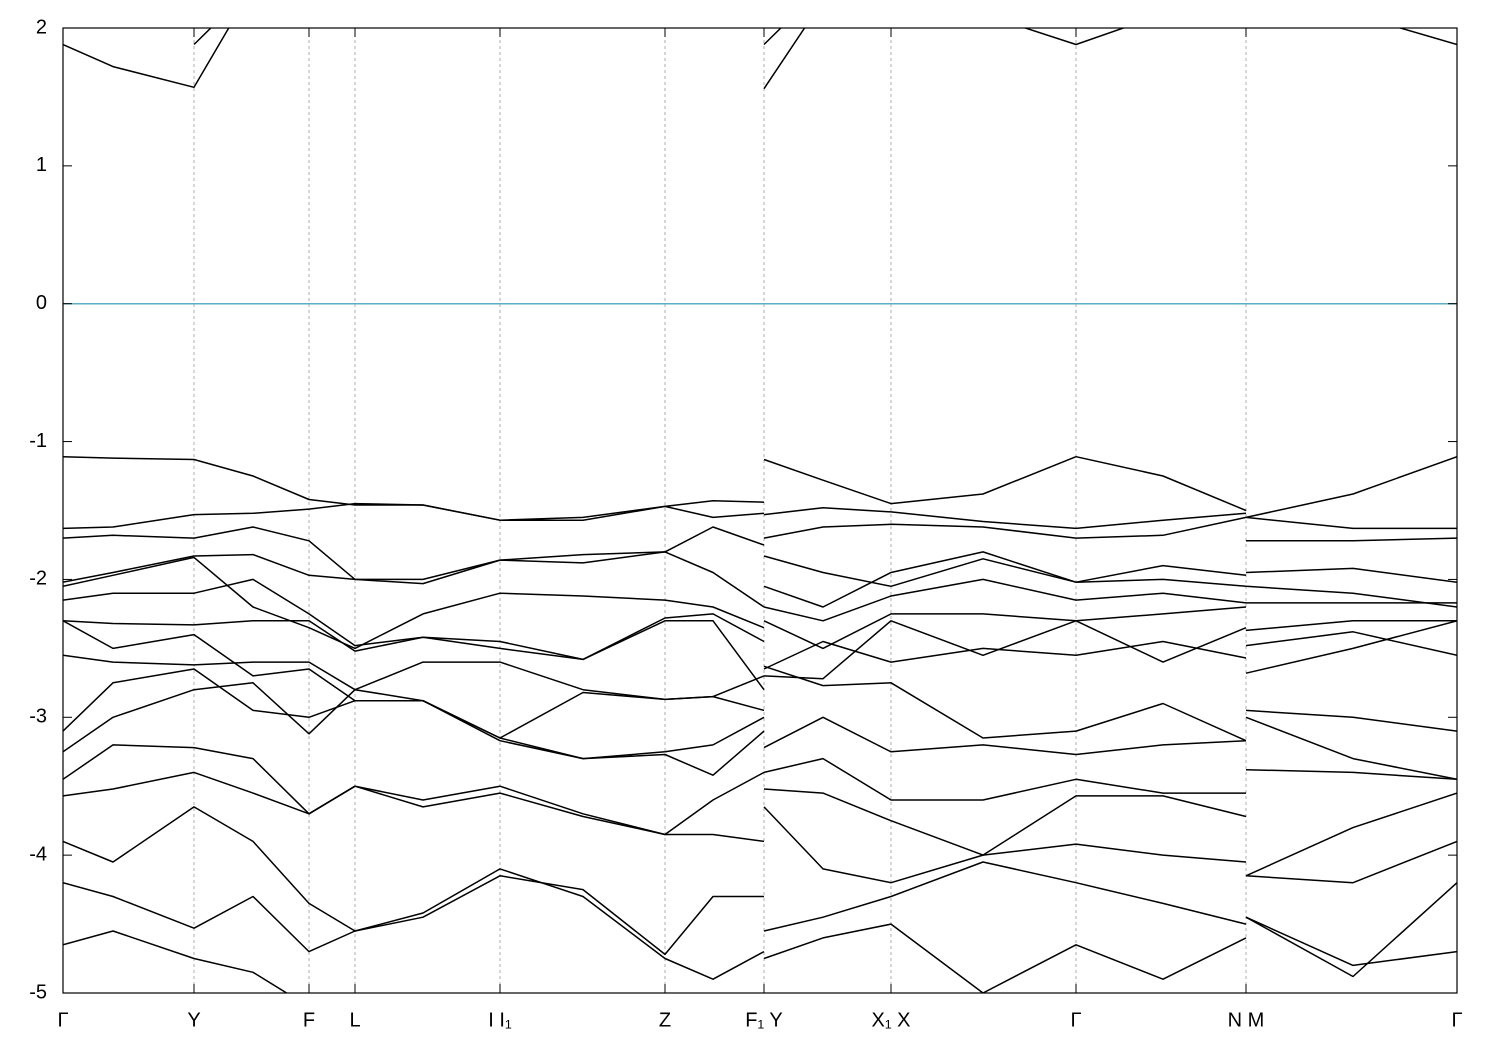  Describe the element at coordinates (38, 854) in the screenshot. I see `y-tick-label: -4` at that location.